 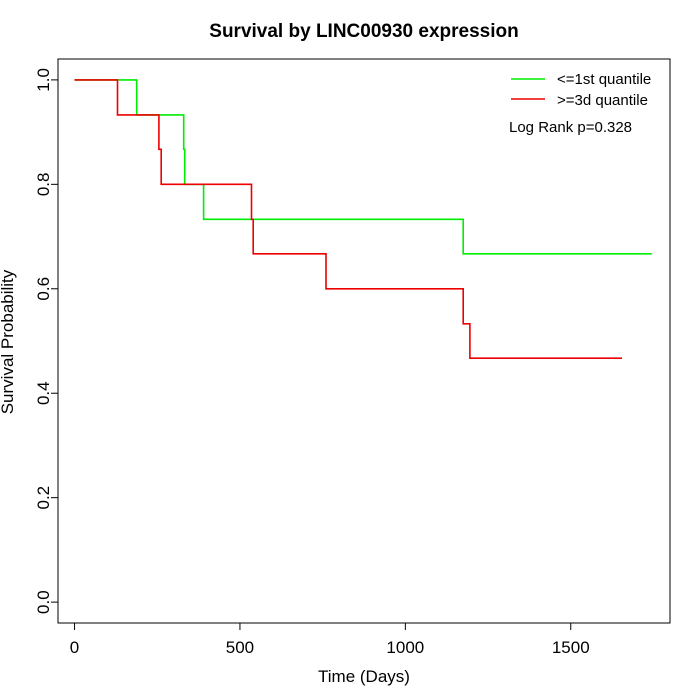 I want to click on y-tick-label: 0.2, so click(x=43, y=498).